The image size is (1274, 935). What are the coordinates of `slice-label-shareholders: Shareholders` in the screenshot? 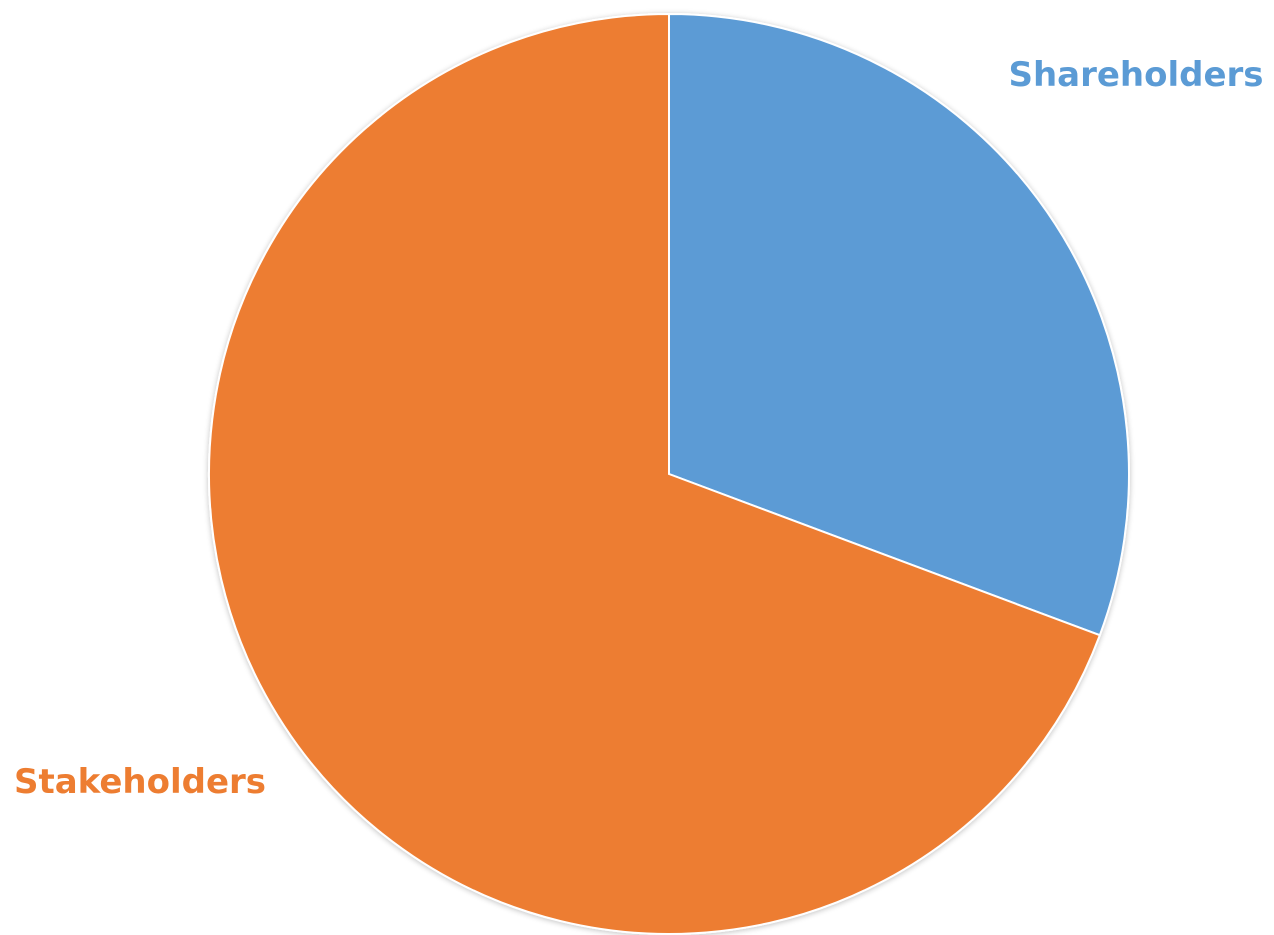 It's located at (1135, 75).